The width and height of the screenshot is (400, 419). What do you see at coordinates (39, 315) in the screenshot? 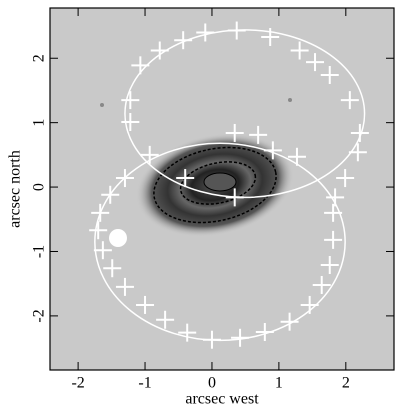
I see `y-tick-label: -2` at bounding box center [39, 315].